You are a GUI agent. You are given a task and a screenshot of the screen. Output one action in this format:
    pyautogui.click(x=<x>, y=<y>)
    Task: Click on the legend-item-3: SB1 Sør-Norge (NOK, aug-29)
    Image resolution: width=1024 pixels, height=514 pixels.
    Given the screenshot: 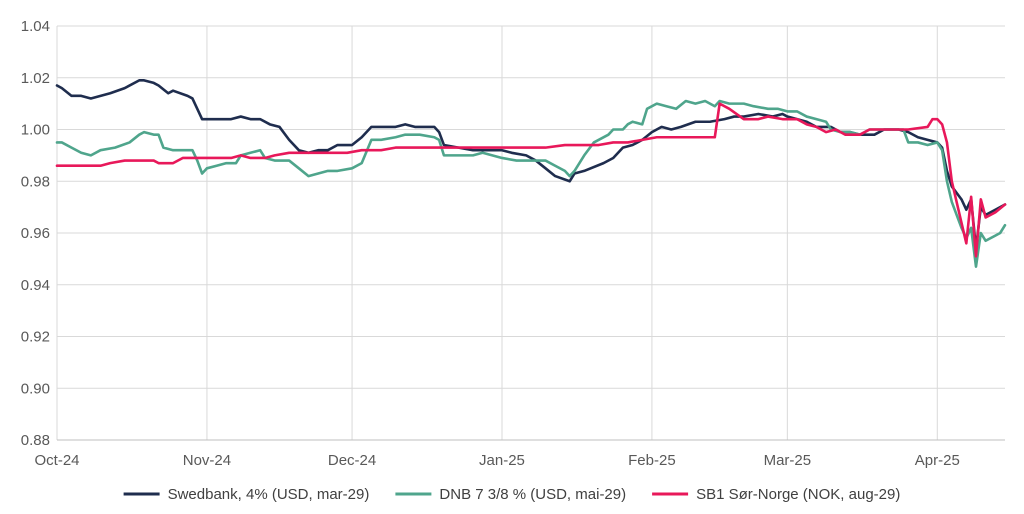 What is the action you would take?
    pyautogui.click(x=776, y=494)
    